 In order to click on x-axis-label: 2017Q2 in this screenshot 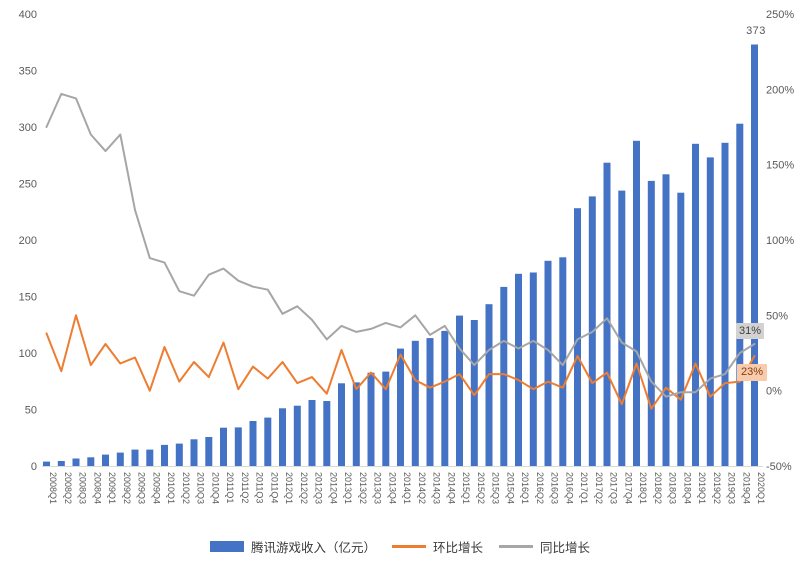, I will do `click(599, 488)`.